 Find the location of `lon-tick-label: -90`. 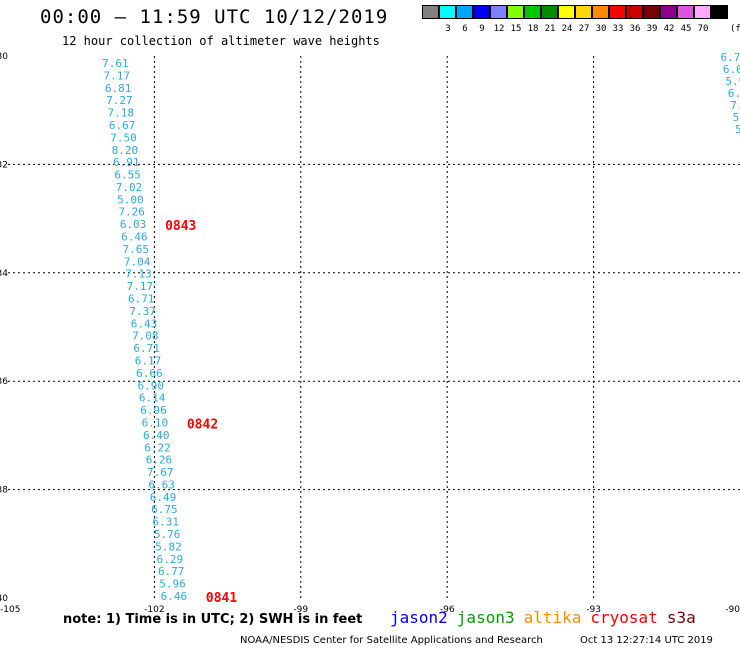

lon-tick-label: -90 is located at coordinates (732, 610).